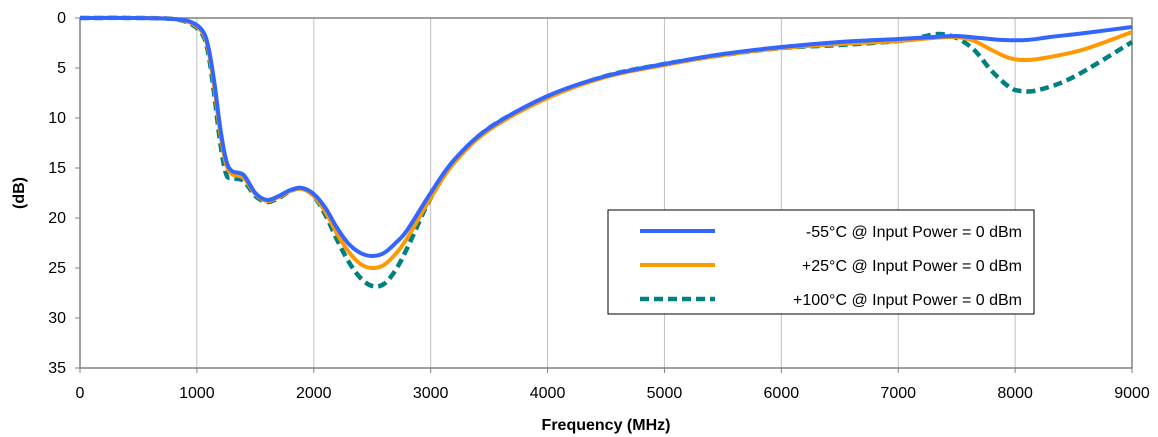  What do you see at coordinates (80, 393) in the screenshot?
I see `x-tick-label: 0` at bounding box center [80, 393].